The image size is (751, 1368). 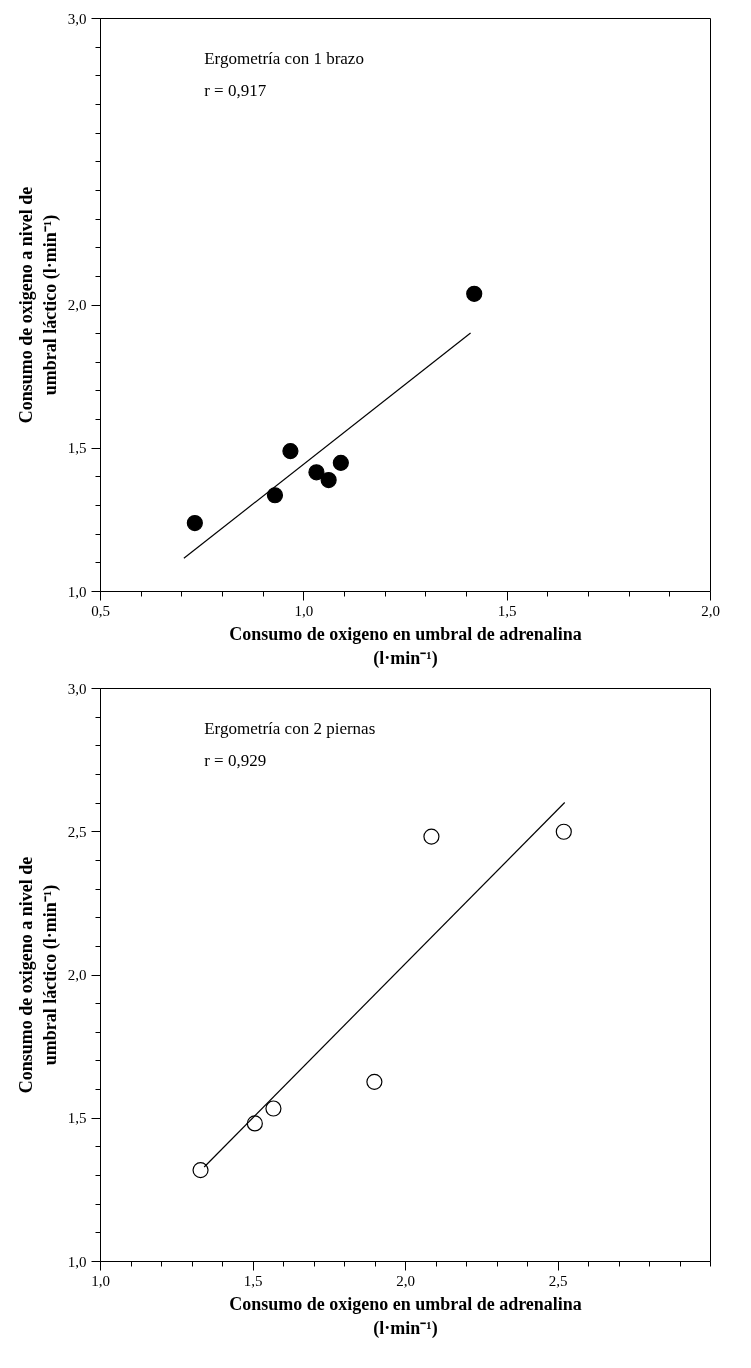 I want to click on x-tick-label: 0,5, so click(x=100, y=610).